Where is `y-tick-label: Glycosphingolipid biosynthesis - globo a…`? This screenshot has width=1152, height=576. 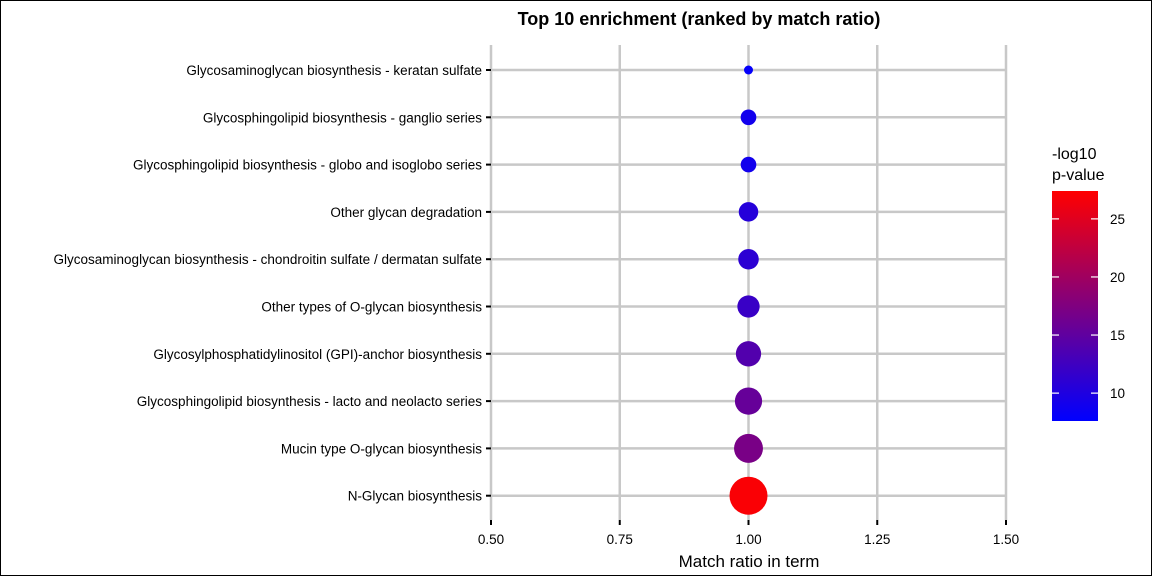 y-tick-label: Glycosphingolipid biosynthesis - globo a… is located at coordinates (307, 165).